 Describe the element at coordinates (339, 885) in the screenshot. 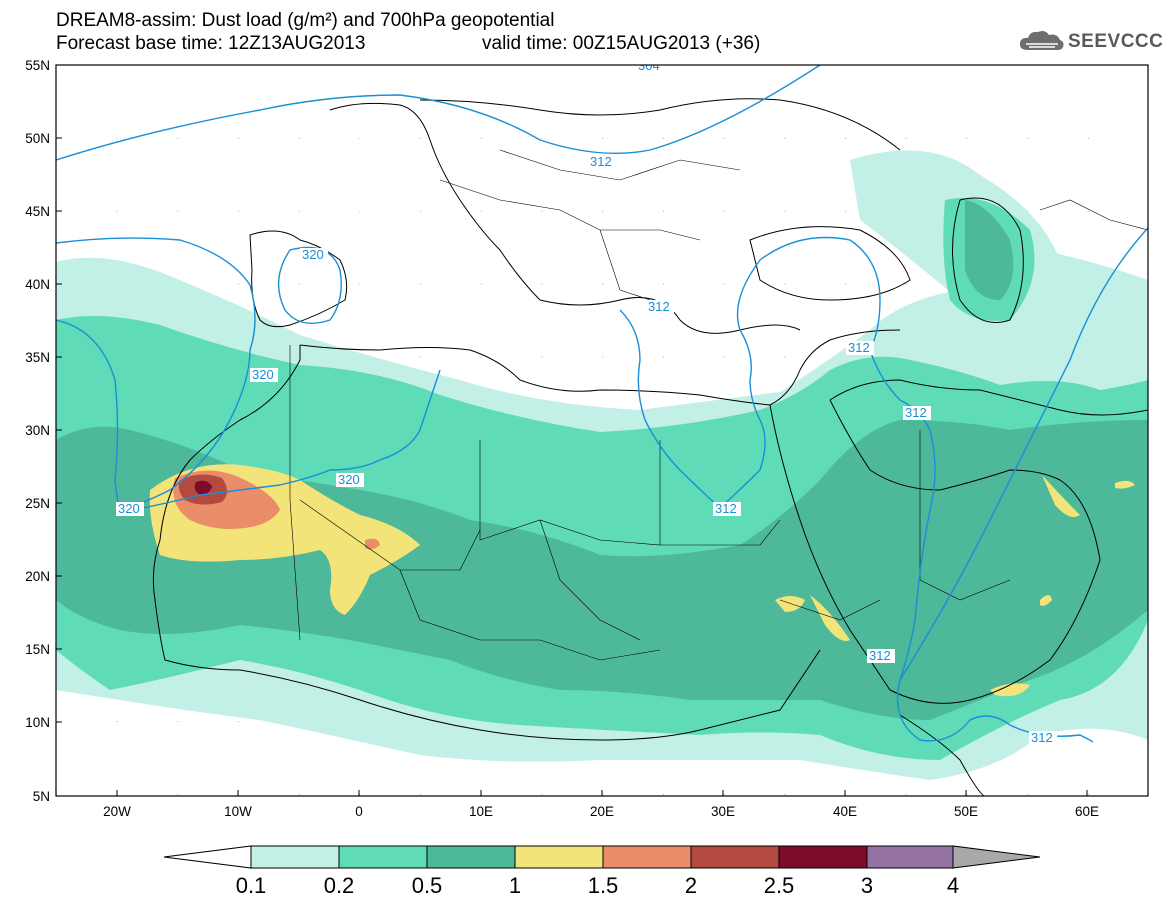

I see `colorbar-label: 0.2` at that location.